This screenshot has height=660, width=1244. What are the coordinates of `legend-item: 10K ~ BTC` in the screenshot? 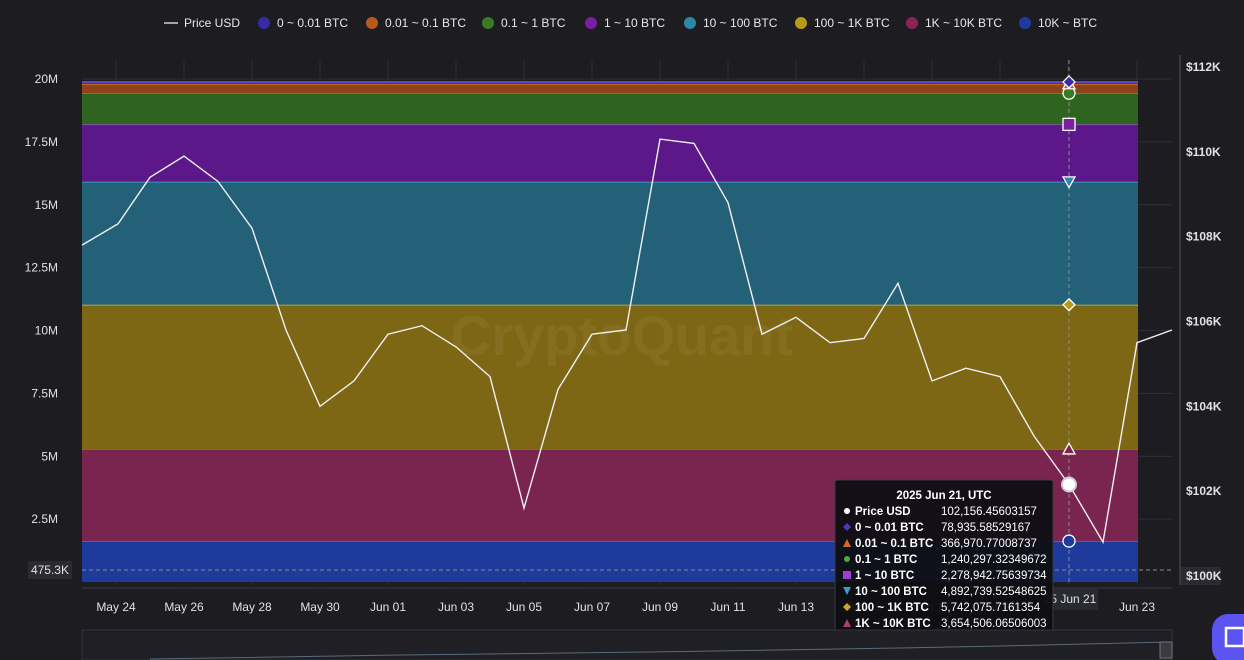 It's located at (1058, 23).